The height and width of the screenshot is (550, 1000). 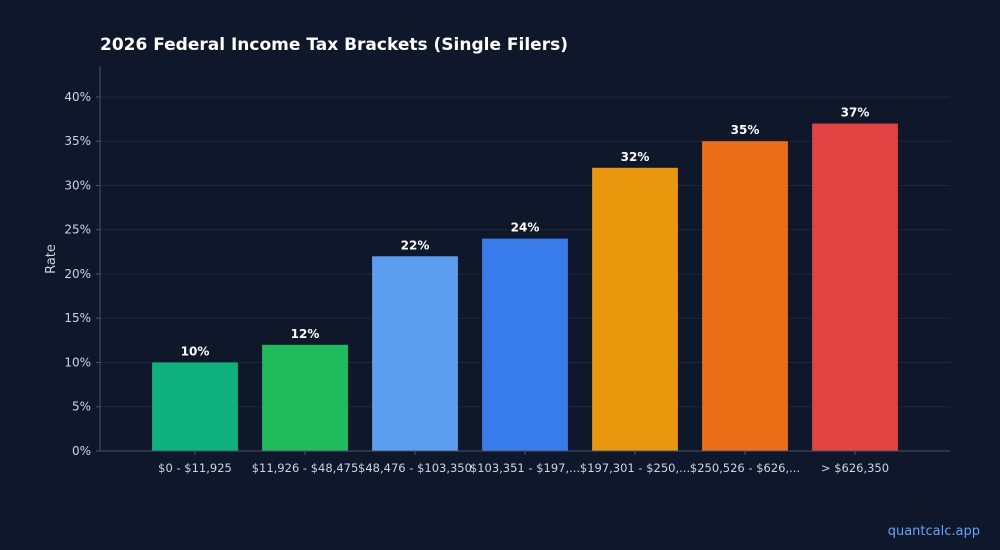 What do you see at coordinates (933, 531) in the screenshot?
I see `watermark: quantcalc.app` at bounding box center [933, 531].